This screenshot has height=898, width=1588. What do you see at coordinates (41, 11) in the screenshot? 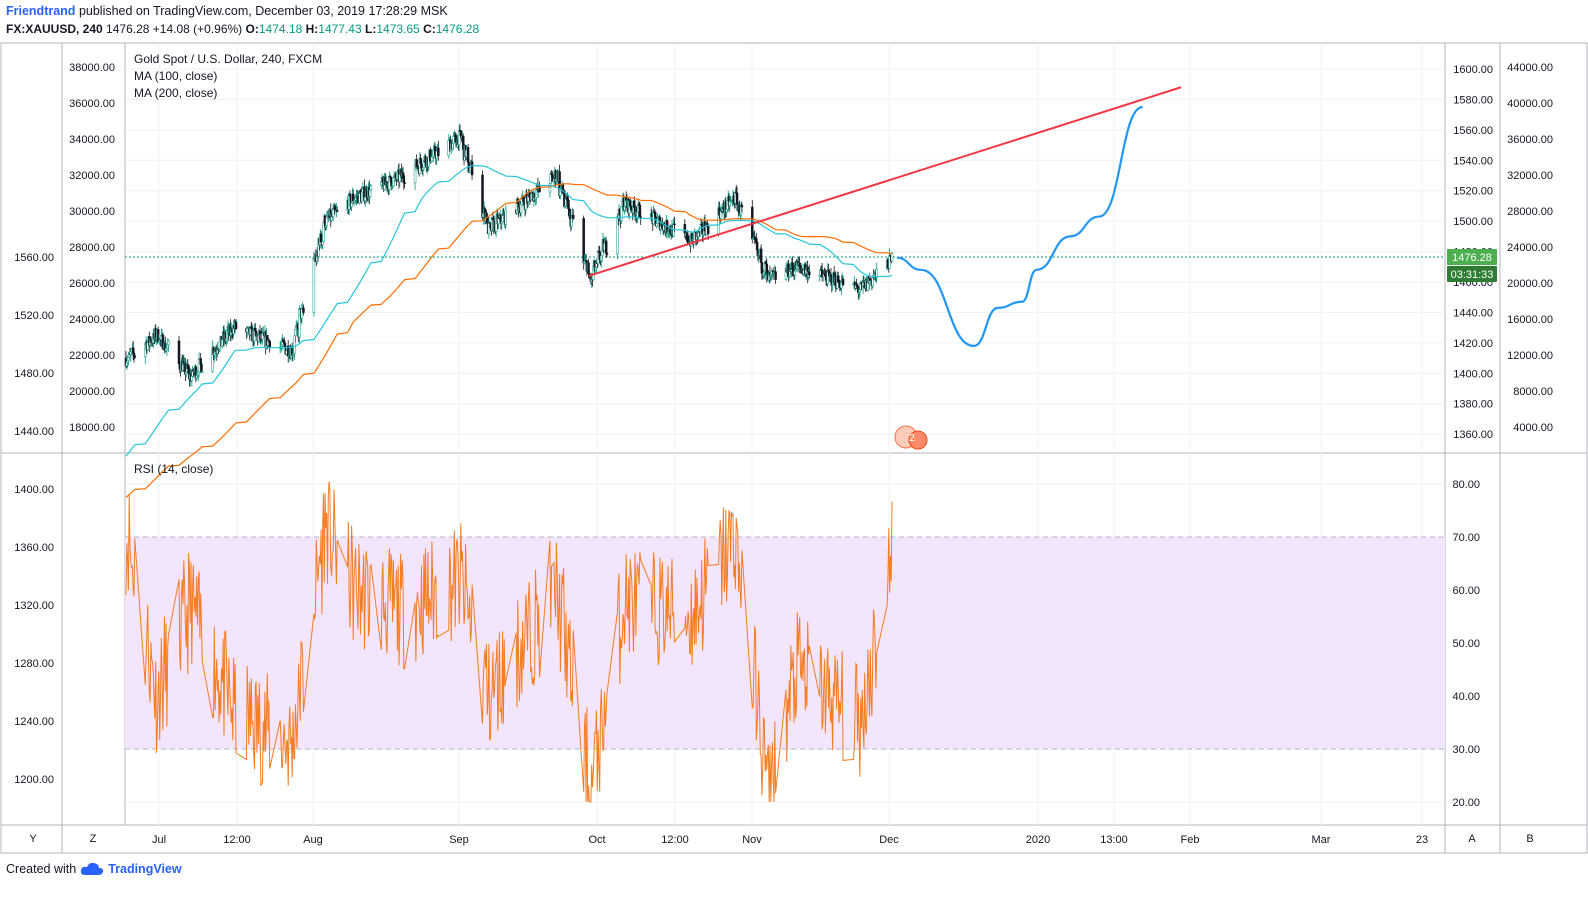
I see `author-link: Friendtrand` at bounding box center [41, 11].